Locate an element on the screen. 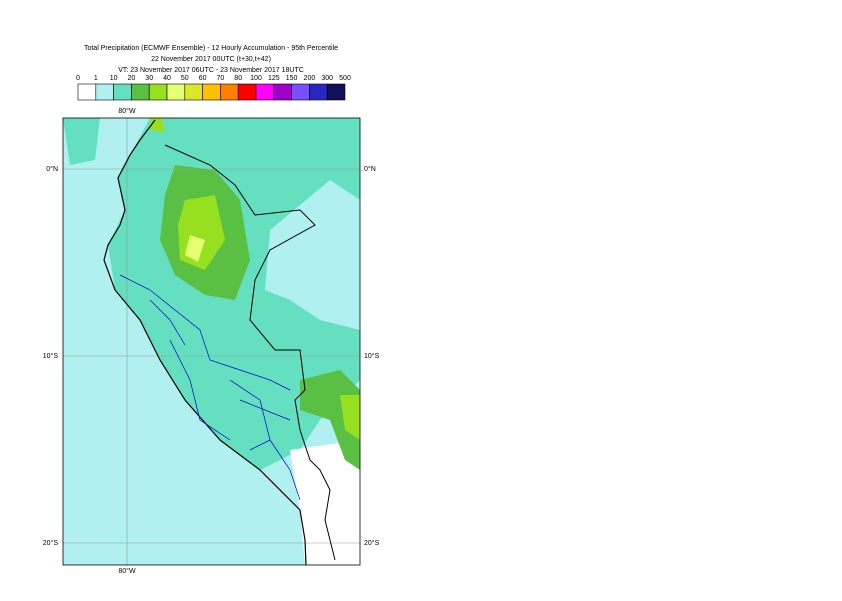 Image resolution: width=842 pixels, height=601 pixels. legend-label: 125 is located at coordinates (274, 78).